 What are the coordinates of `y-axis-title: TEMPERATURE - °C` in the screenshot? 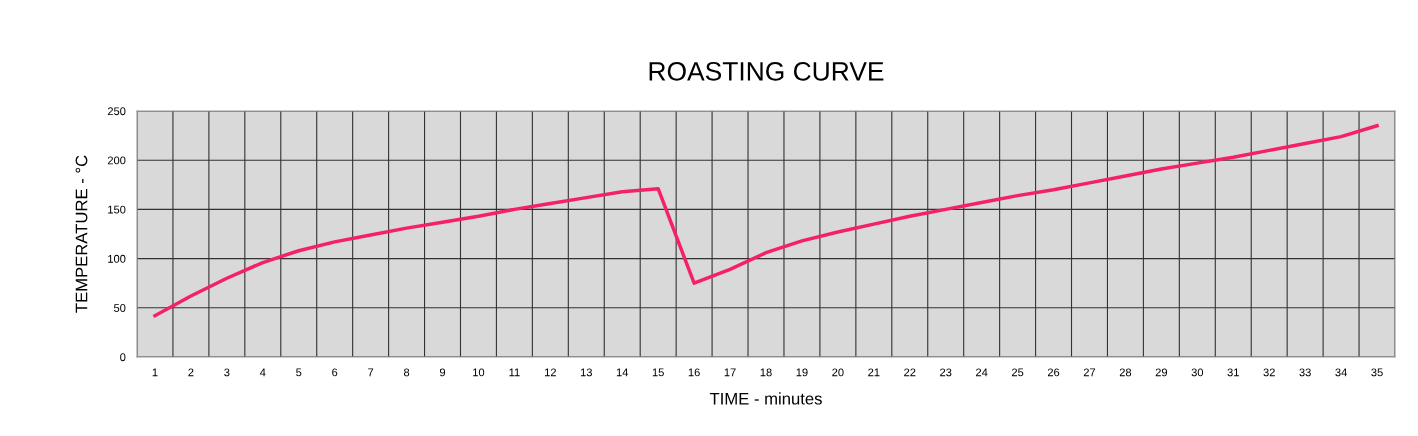 It's located at (81, 234).